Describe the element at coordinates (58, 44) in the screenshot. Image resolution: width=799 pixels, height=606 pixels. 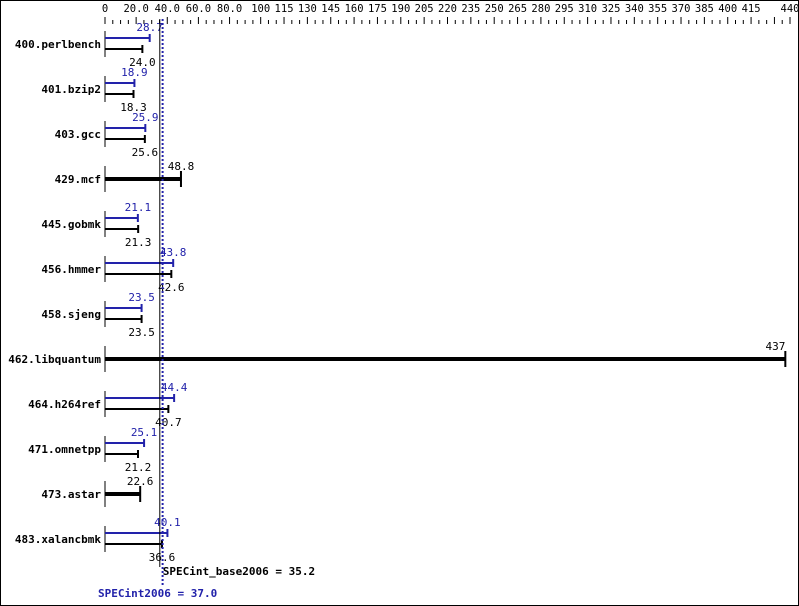
I see `category-label: 400.perlbench` at that location.